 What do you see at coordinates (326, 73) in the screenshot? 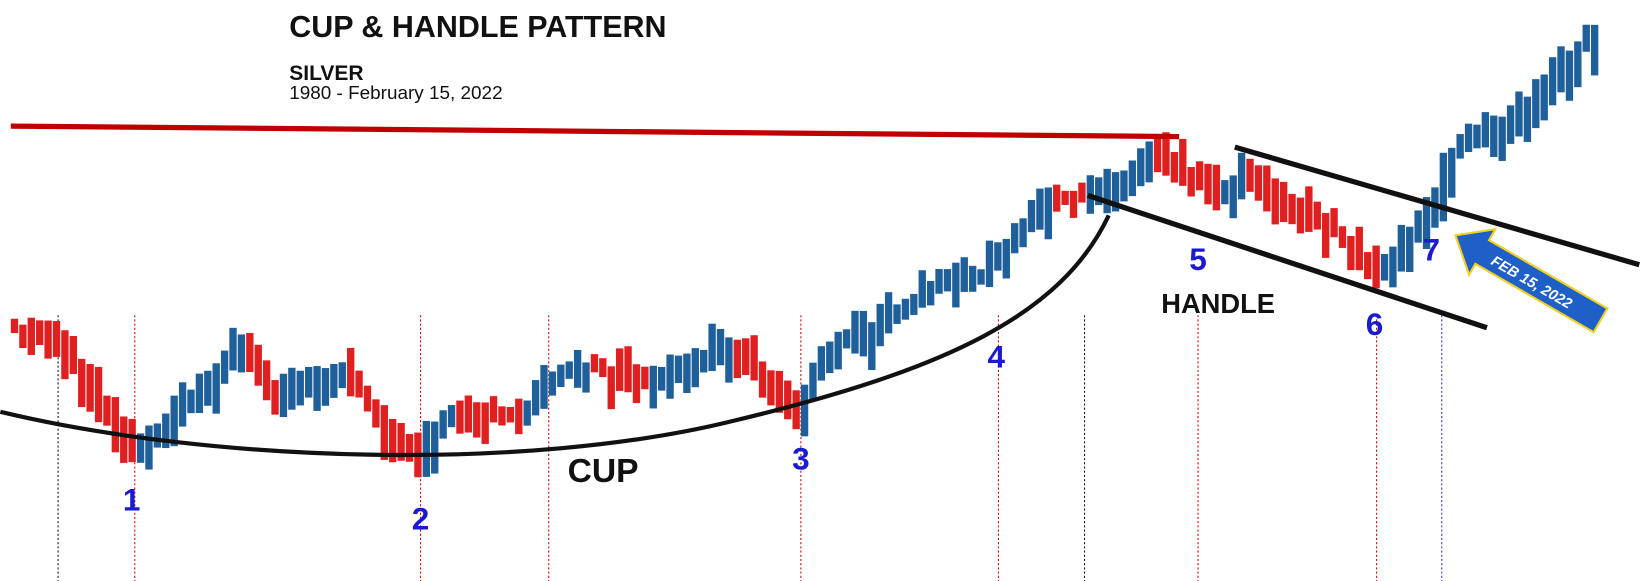
I see `subtitle: SILVER` at bounding box center [326, 73].